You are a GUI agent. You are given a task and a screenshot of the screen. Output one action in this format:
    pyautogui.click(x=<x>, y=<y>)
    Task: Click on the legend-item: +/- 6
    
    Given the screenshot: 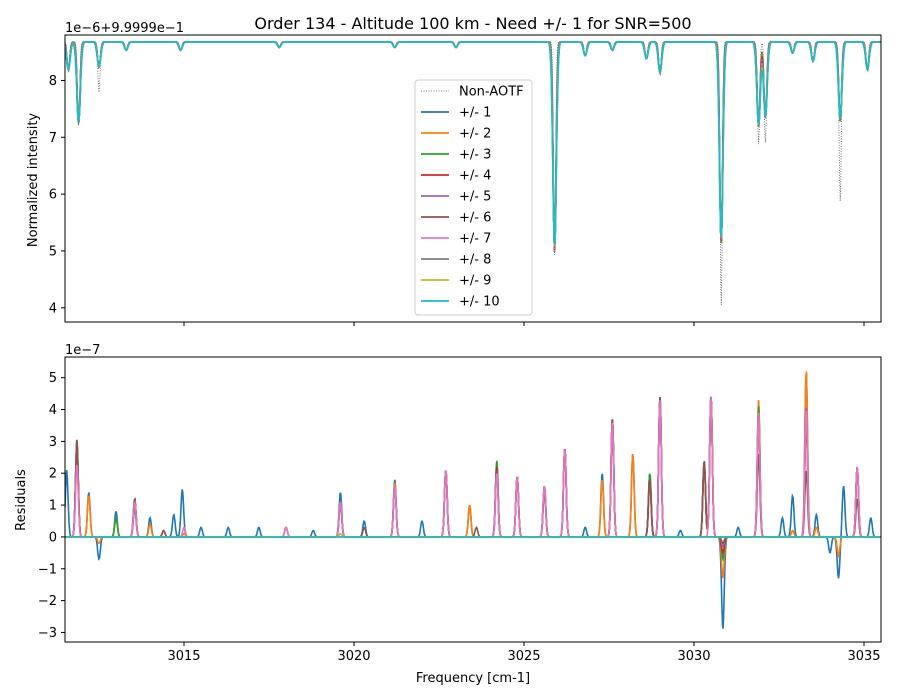 What is the action you would take?
    pyautogui.click(x=456, y=218)
    